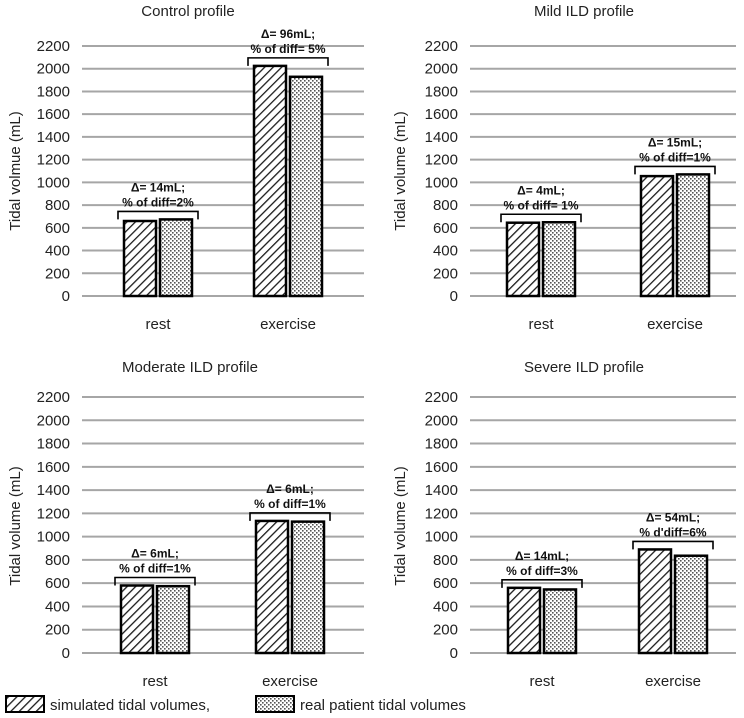 The image size is (744, 718). I want to click on annotation-delta: Δ= 54mL;, so click(673, 517).